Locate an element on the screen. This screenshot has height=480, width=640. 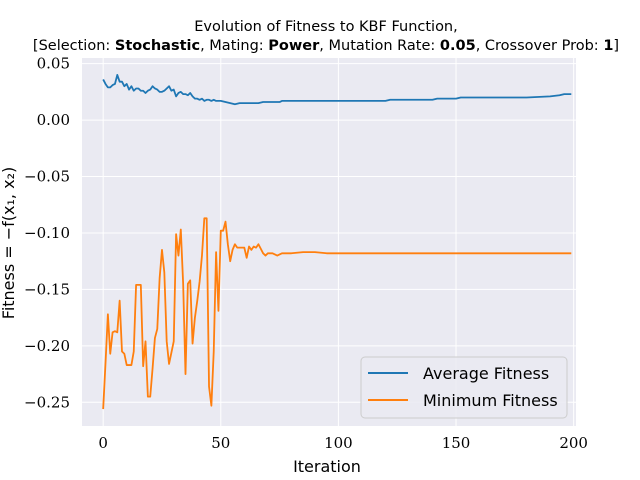
legend-box is located at coordinates (464, 387).